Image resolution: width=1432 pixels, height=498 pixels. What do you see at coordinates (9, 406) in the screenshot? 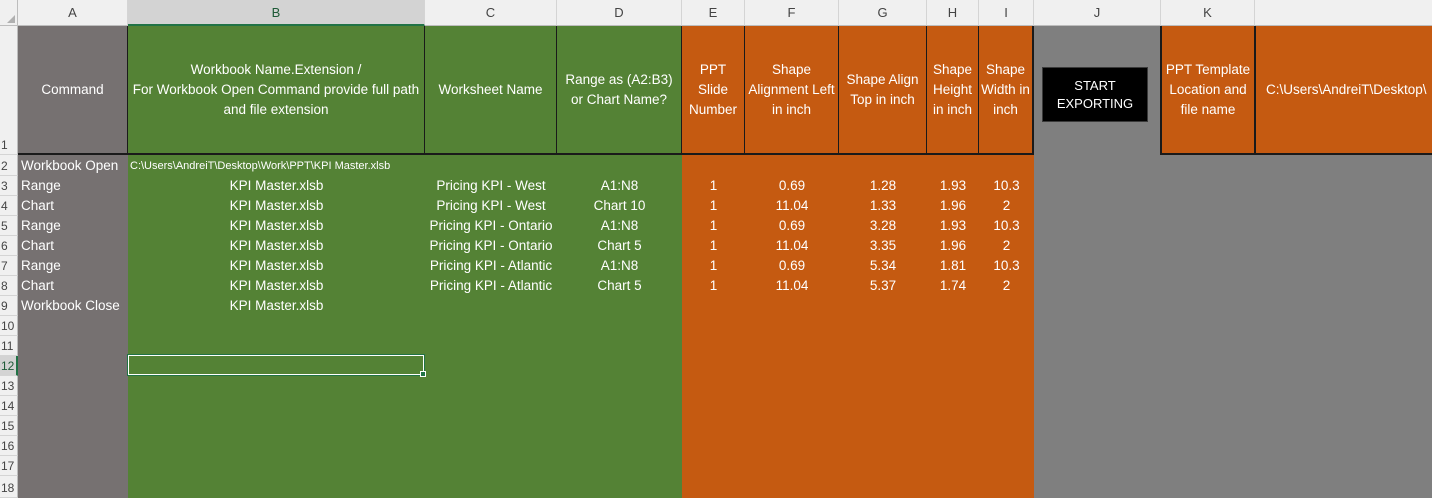
I see `row-header-14: 14` at bounding box center [9, 406].